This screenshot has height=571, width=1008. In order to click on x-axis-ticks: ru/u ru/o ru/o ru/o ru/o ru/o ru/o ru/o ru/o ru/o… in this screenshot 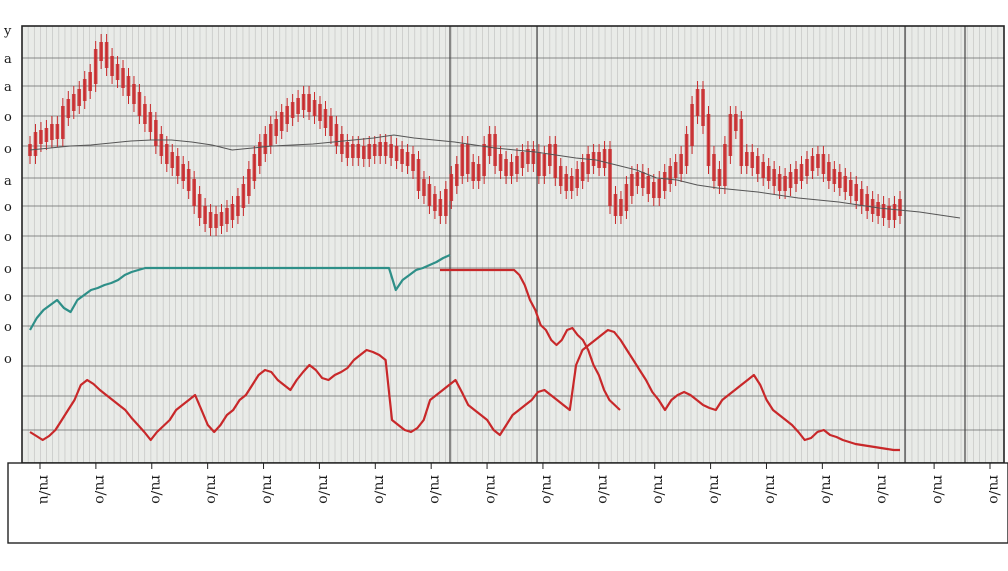, I will do `click(519, 483)`.